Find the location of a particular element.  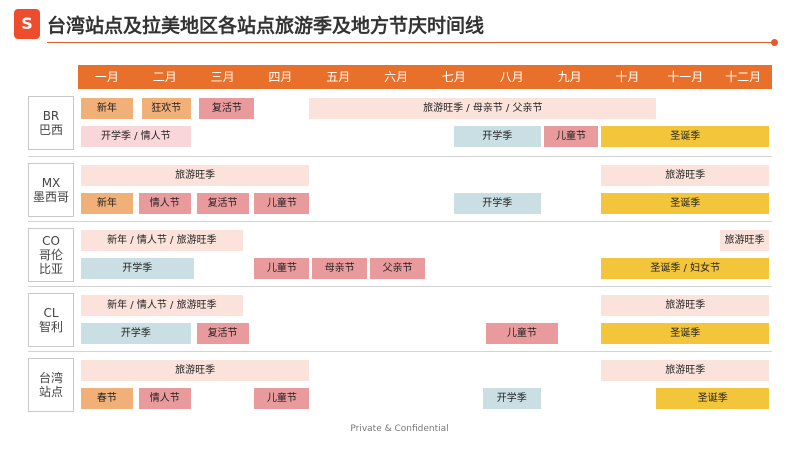

region-label-box: MX 墨西哥 is located at coordinates (51, 190).